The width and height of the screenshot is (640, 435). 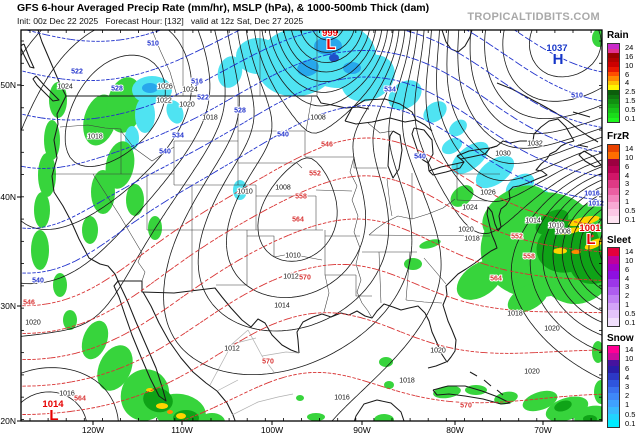 I want to click on legend-title-rain: Rain, so click(x=618, y=35).